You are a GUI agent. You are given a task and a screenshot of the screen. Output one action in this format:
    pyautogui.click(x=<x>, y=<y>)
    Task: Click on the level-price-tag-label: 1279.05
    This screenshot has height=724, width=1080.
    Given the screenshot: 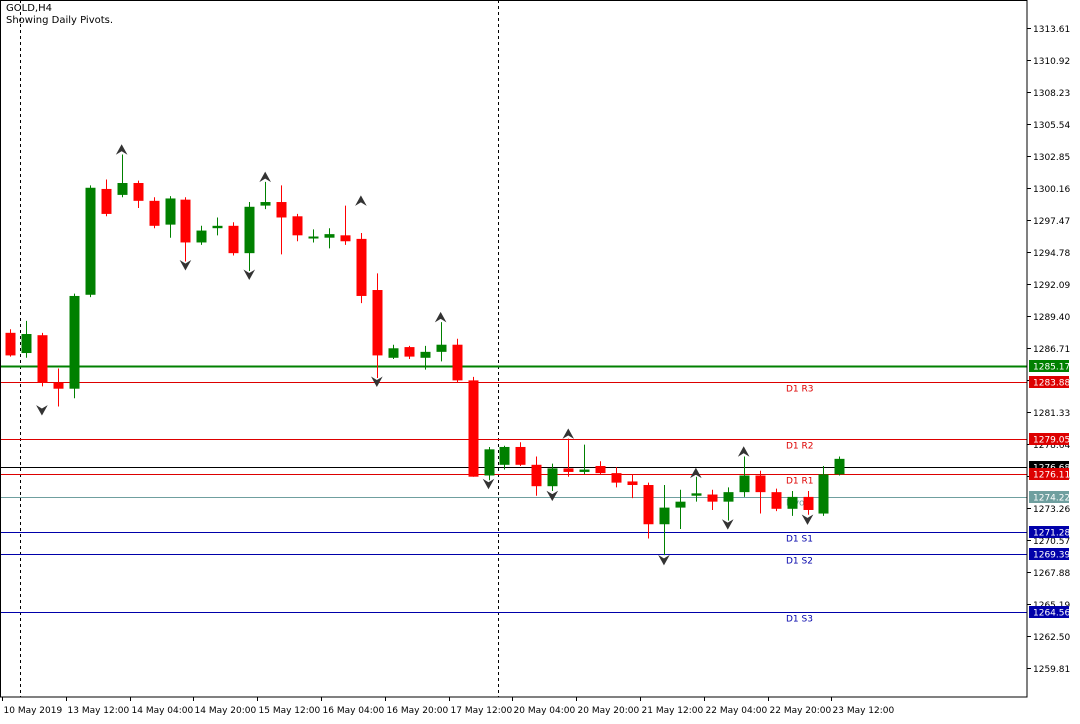 What is the action you would take?
    pyautogui.click(x=1051, y=441)
    